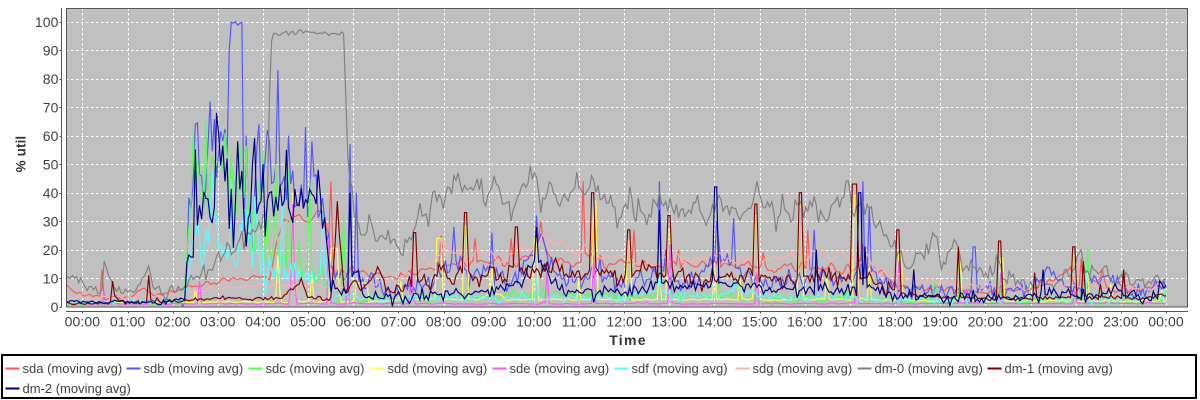 The height and width of the screenshot is (400, 1200). Describe the element at coordinates (73, 368) in the screenshot. I see `svg-text: sda (moving avg)` at that location.